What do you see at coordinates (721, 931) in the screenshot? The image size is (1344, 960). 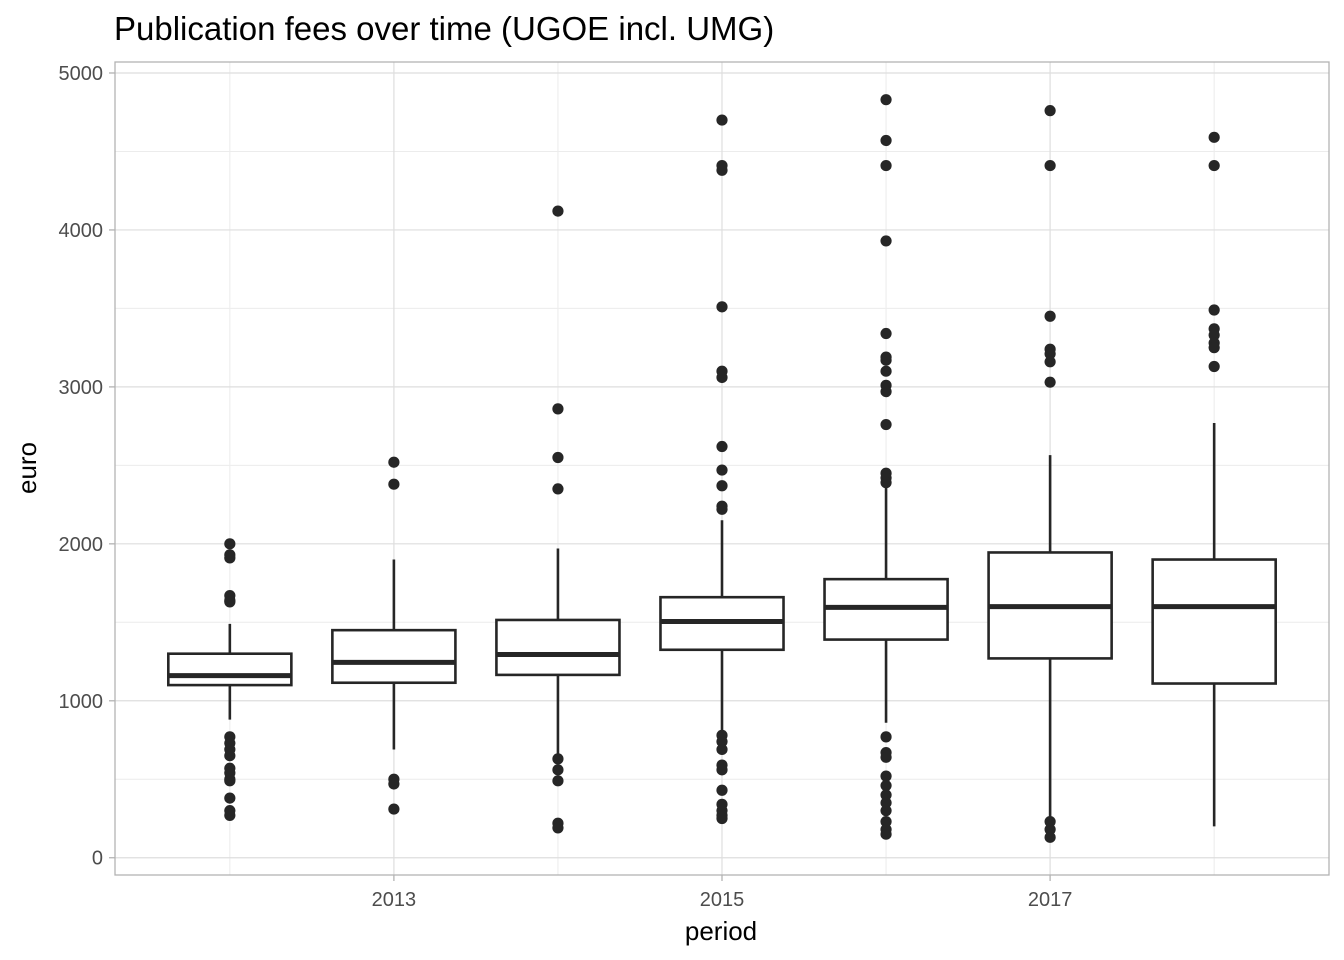 I see `x-axis-title: period` at bounding box center [721, 931].